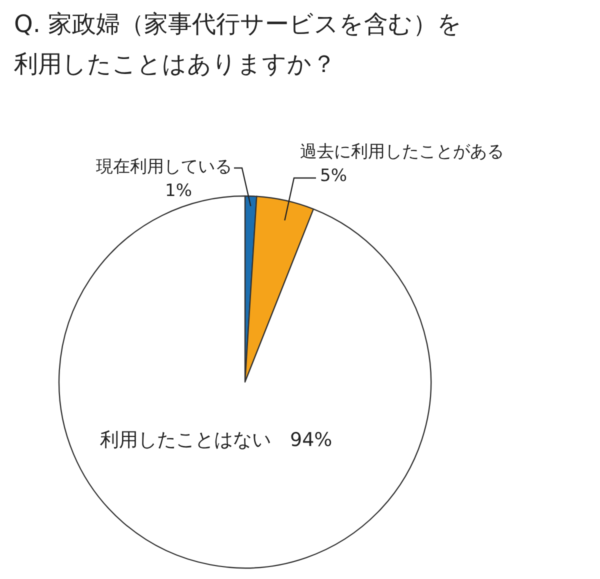  I want to click on chart-title: Q. 家政婦（家事代行サービスを含む）を利用したことはありますか？, so click(238, 44).